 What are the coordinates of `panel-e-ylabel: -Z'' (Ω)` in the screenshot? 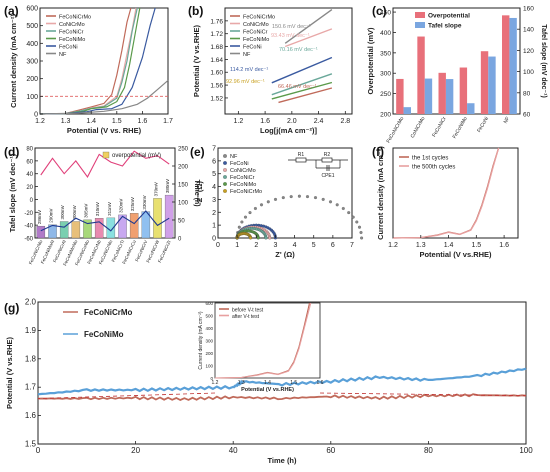 It's located at (199, 193).